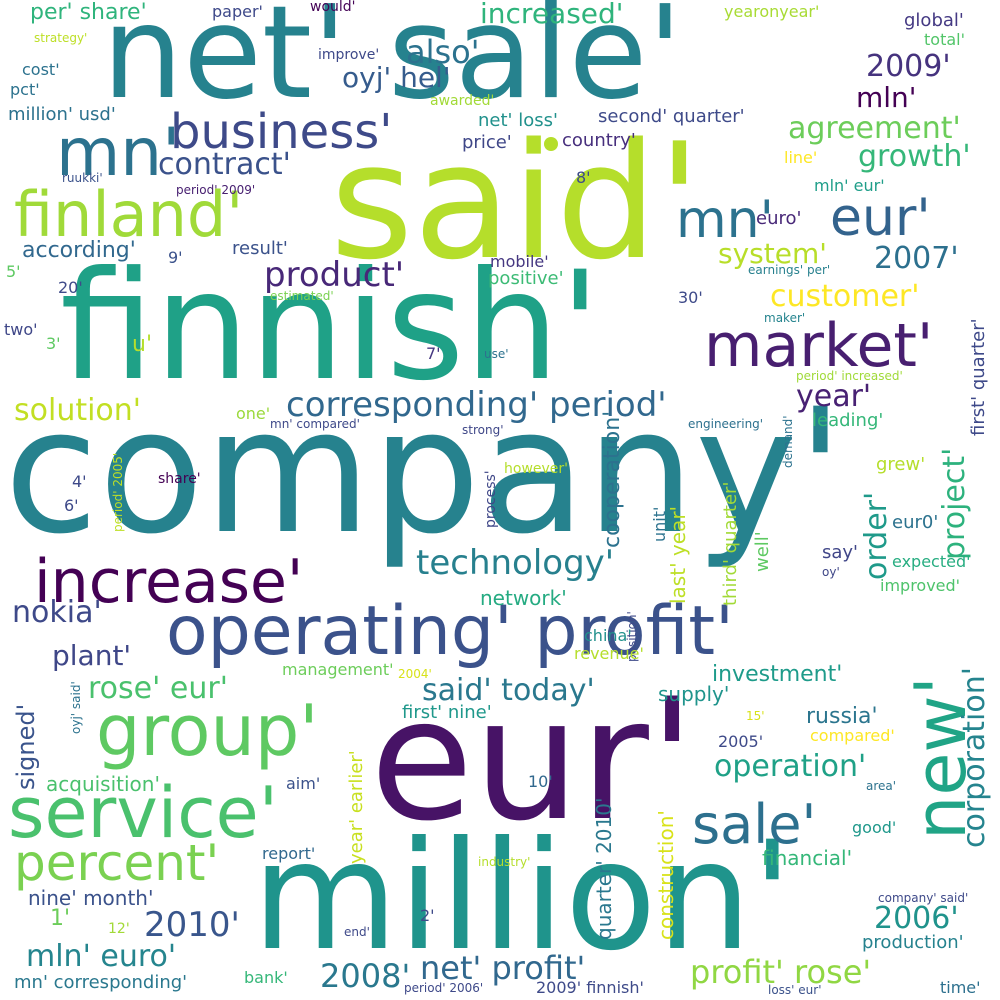 This screenshot has width=1000, height=1000. I want to click on word: supply', so click(694, 694).